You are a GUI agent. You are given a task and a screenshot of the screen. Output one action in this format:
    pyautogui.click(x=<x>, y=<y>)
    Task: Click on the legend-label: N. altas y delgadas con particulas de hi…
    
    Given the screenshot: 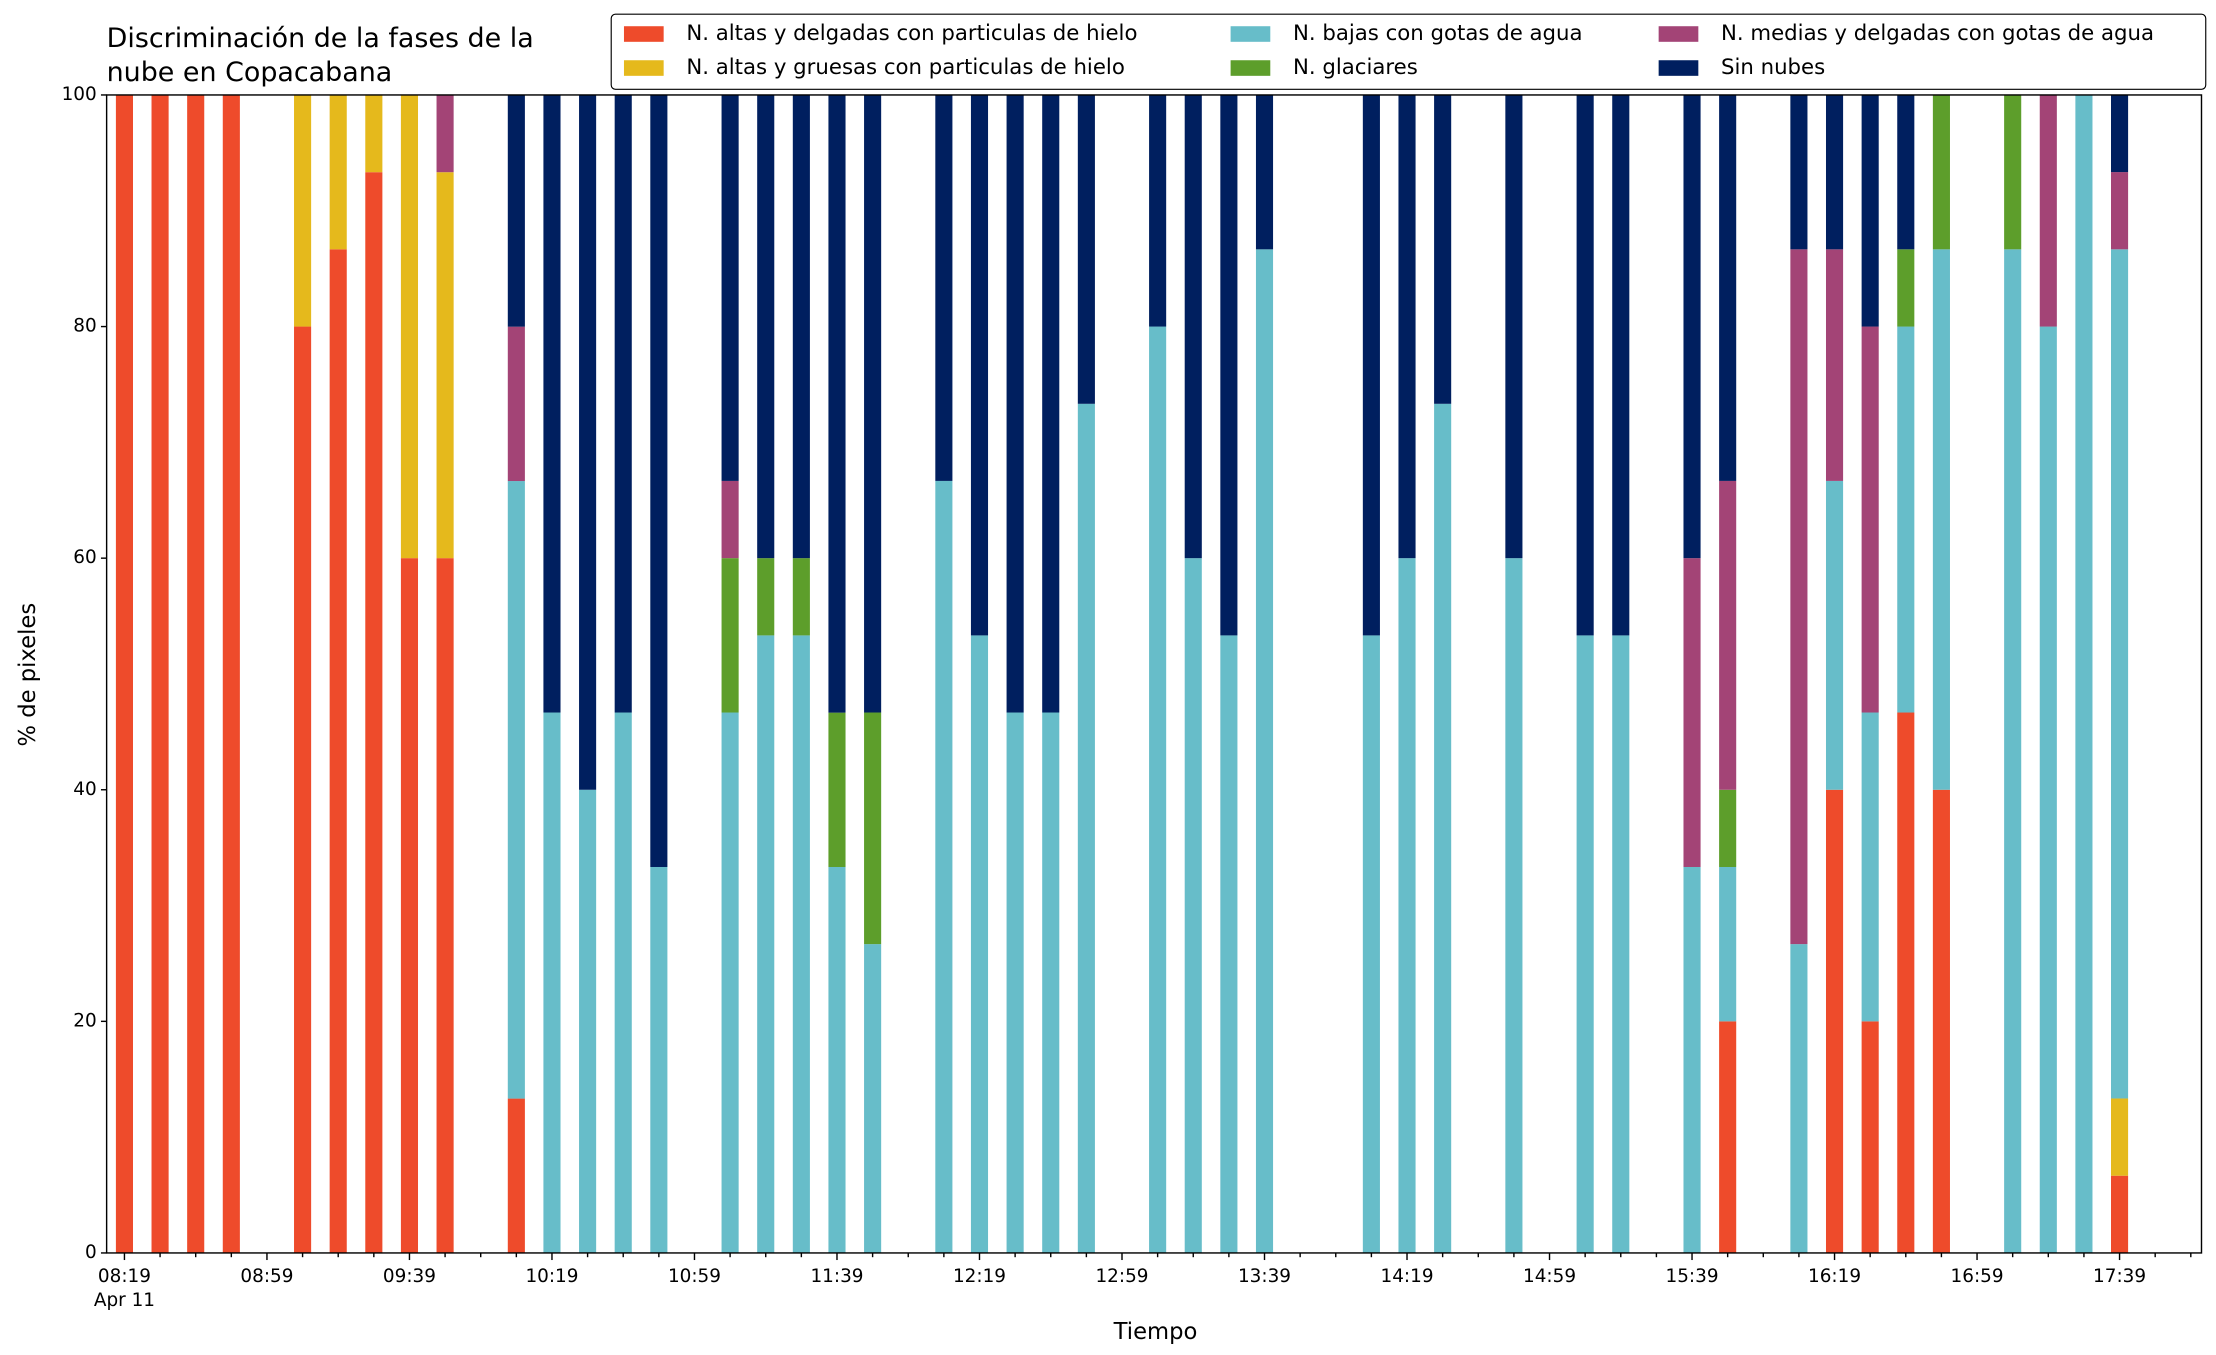 What is the action you would take?
    pyautogui.click(x=911, y=33)
    